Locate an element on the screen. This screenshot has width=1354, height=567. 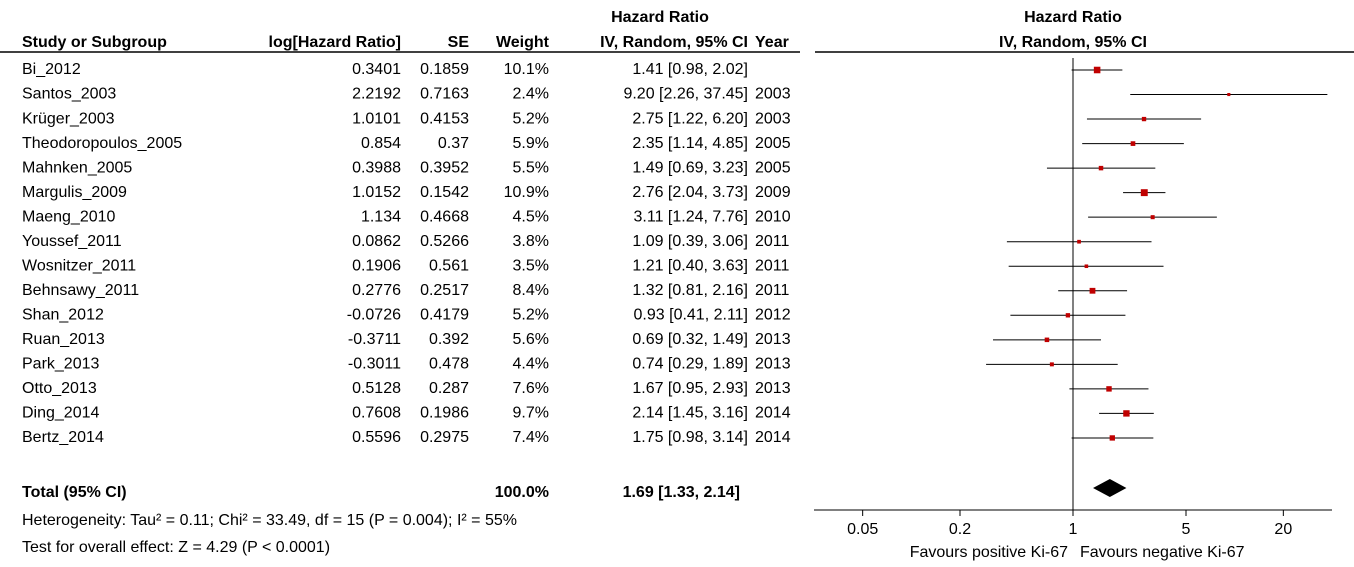
ci-label: 1.09 [0.39, 3.06] is located at coordinates (690, 241).